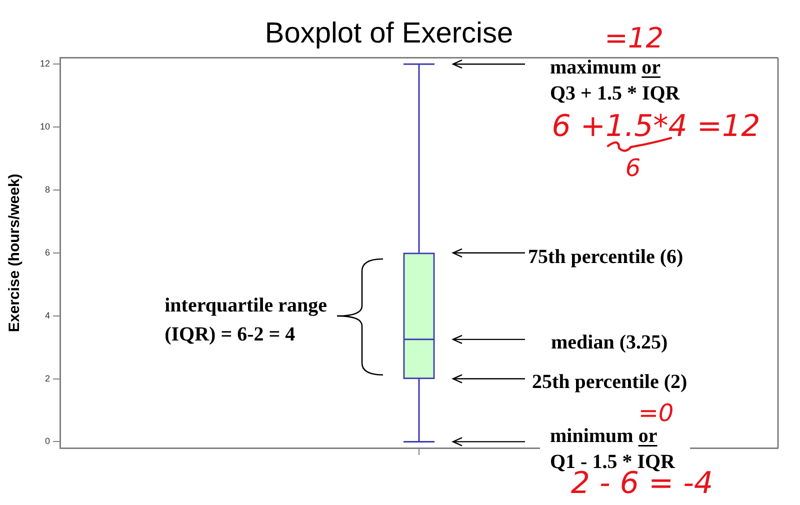  I want to click on text: =12, so click(634, 37).